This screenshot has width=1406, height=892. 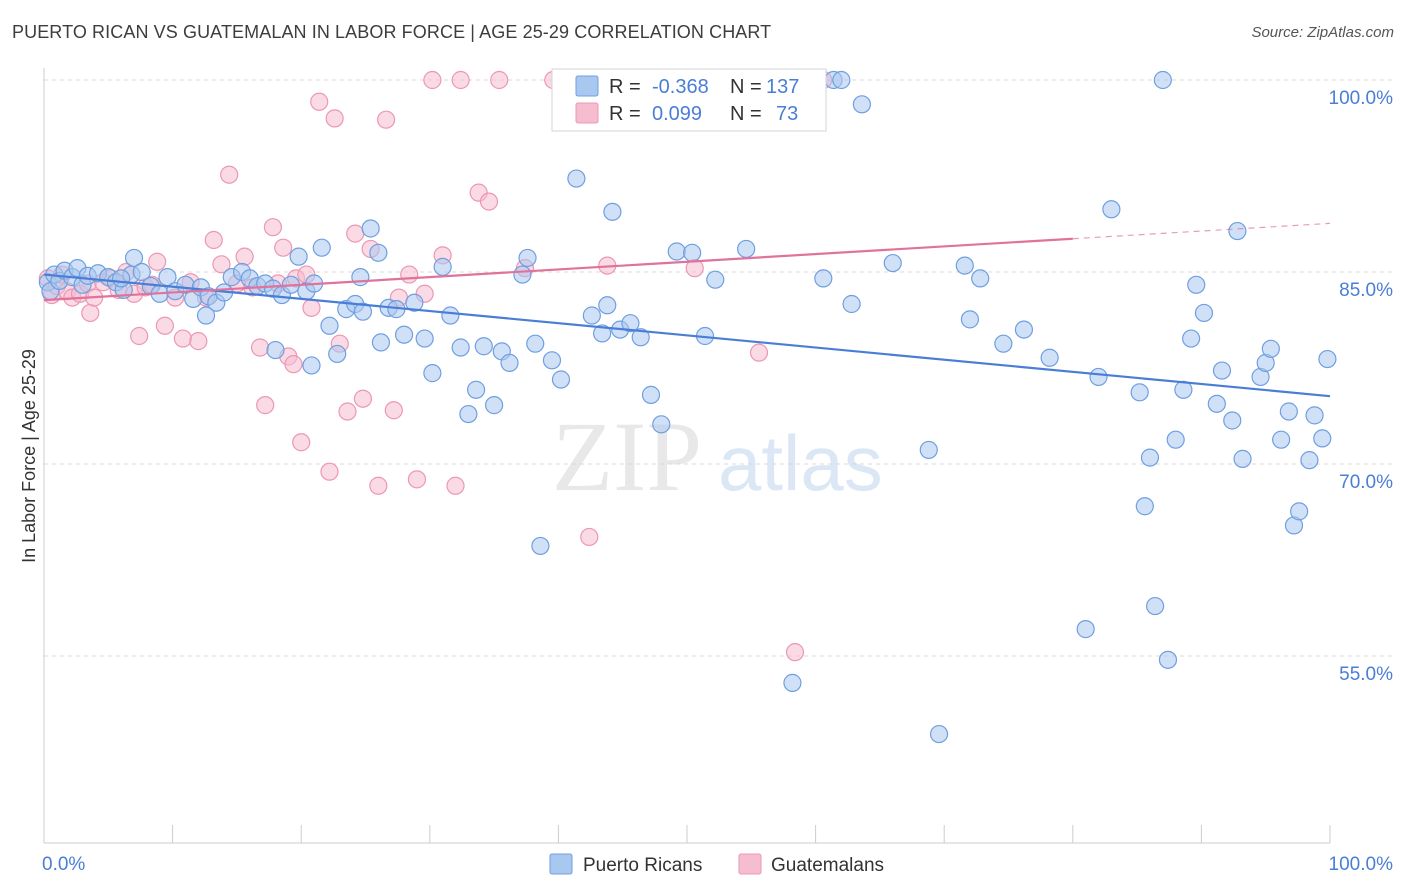 I want to click on y-tick-label: 70.0%, so click(x=1366, y=482).